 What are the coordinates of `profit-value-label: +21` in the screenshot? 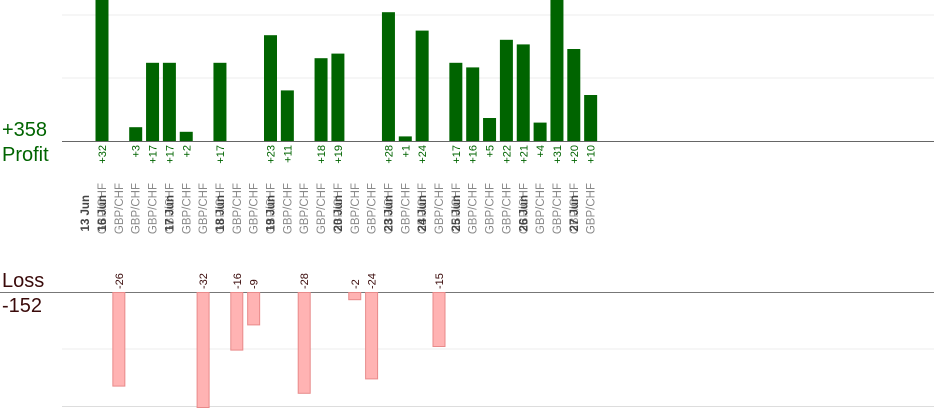 It's located at (524, 154).